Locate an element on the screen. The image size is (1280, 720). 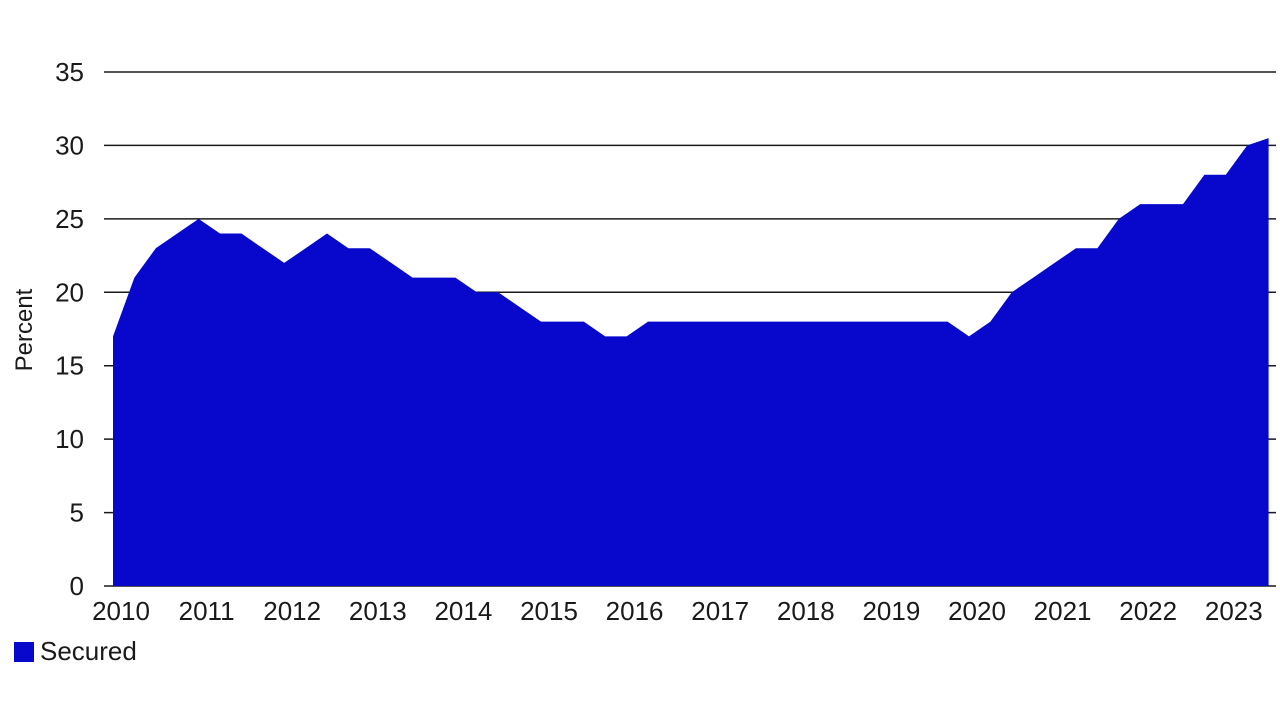
legend-label-secured: Secured is located at coordinates (88, 651).